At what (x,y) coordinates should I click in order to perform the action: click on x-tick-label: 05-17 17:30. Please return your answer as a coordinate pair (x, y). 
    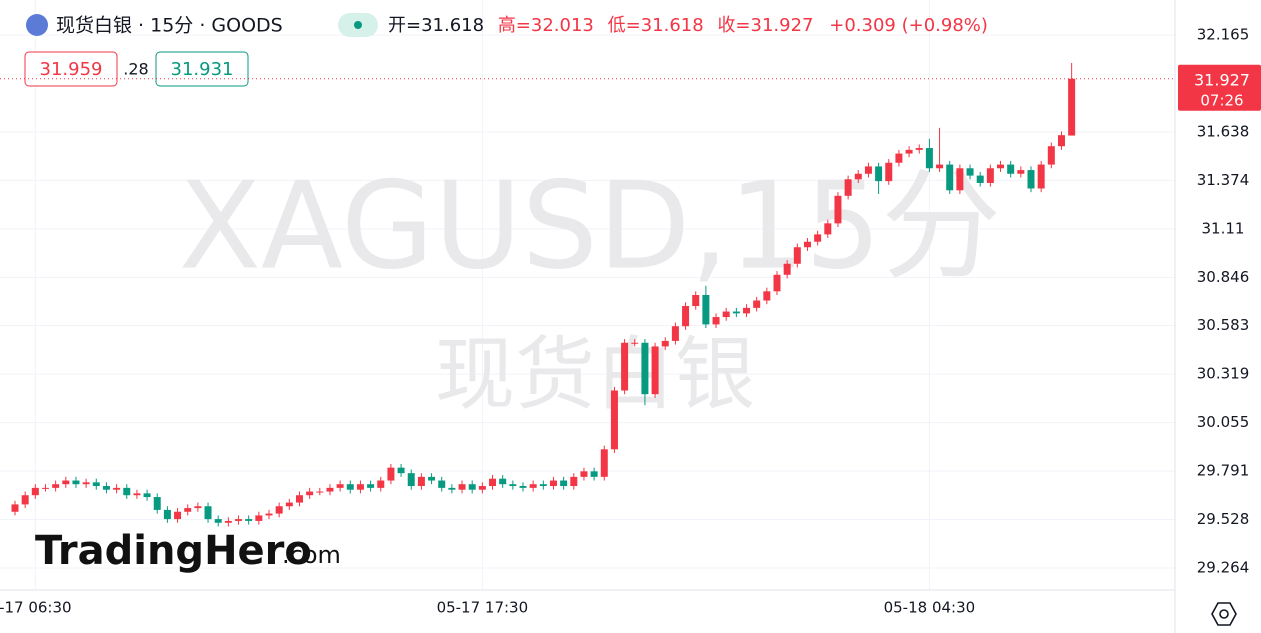
    Looking at the image, I should click on (483, 608).